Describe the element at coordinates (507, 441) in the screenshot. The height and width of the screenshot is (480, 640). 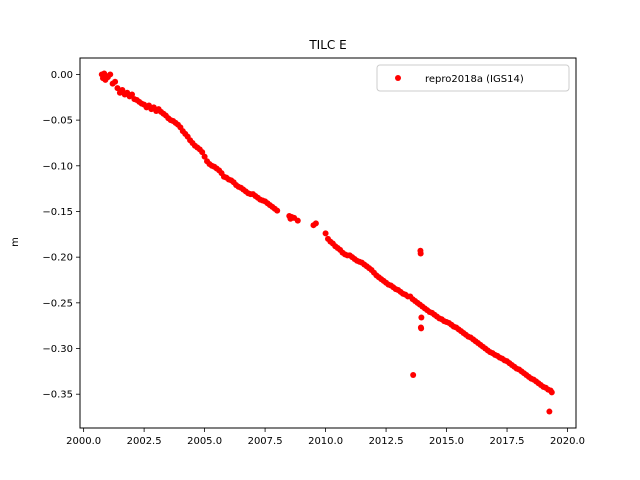
I see `x-tick-label: 2017.5` at that location.